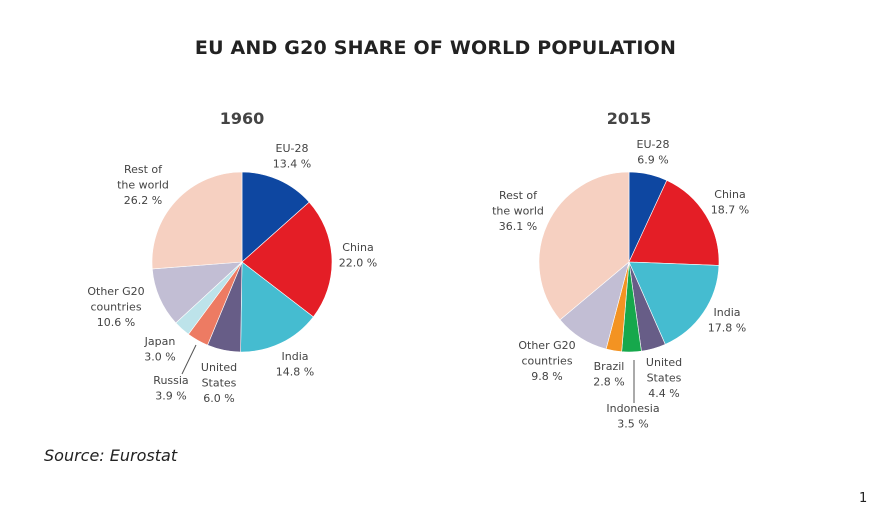 This screenshot has height=511, width=871. Describe the element at coordinates (358, 255) in the screenshot. I see `slice-label-china: China 22.0 %` at that location.